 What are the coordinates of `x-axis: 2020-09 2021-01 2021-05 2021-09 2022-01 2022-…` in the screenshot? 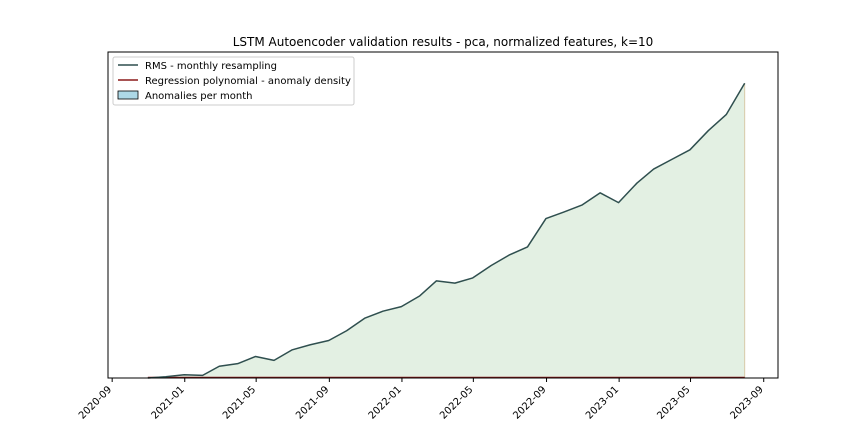 It's located at (421, 400).